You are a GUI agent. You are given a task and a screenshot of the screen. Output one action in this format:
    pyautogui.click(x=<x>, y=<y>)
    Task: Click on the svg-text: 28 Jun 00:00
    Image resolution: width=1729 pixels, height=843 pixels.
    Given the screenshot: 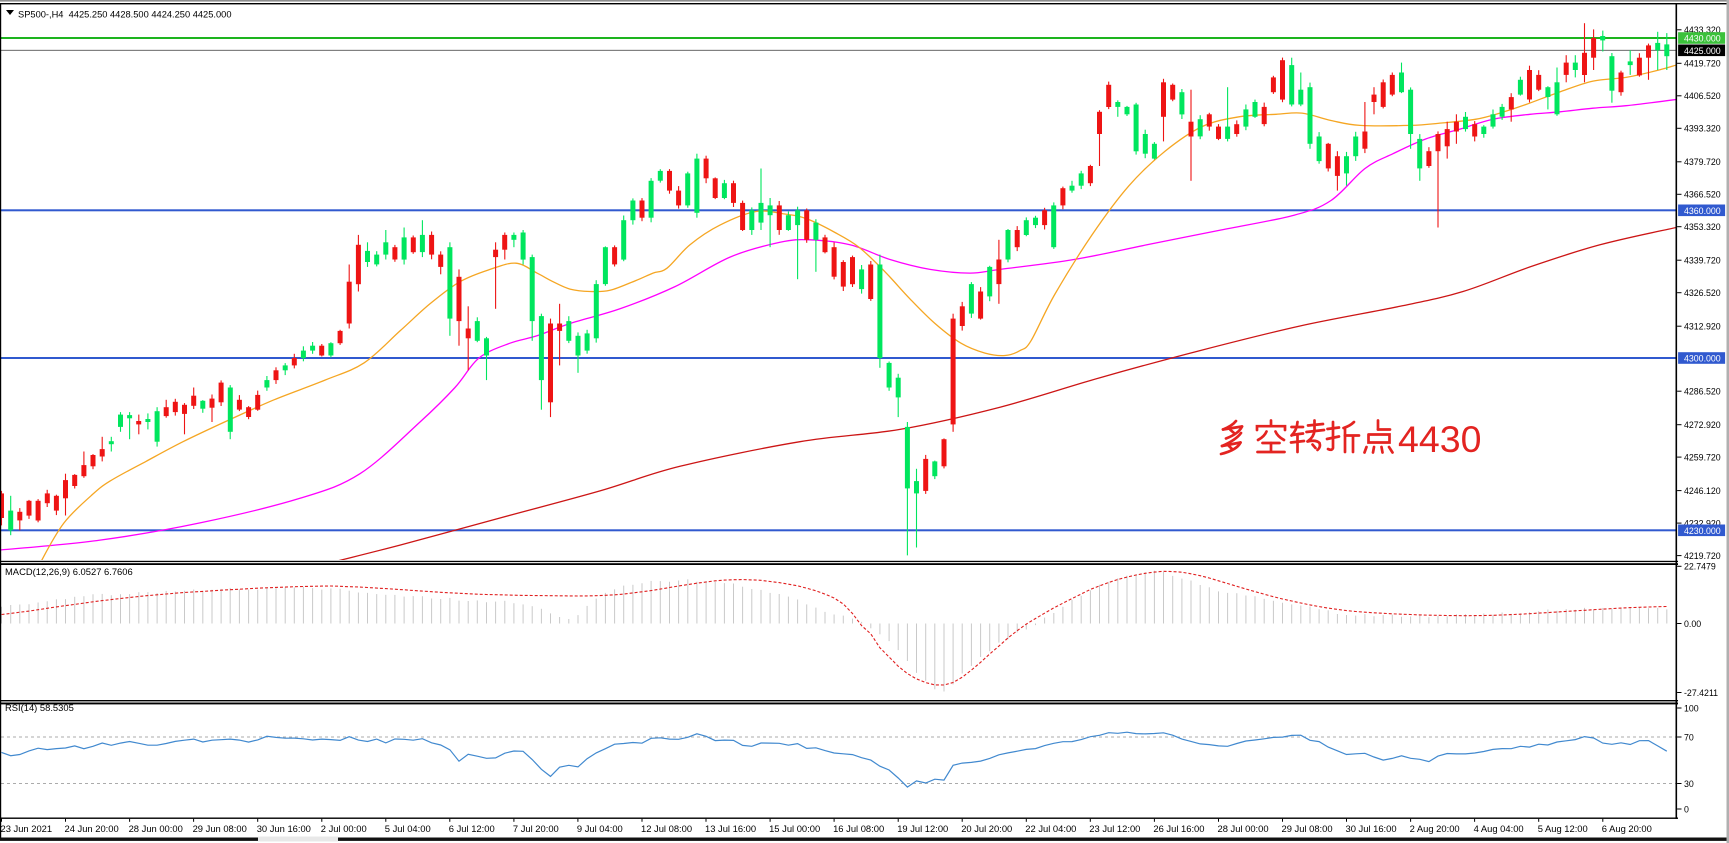 What is the action you would take?
    pyautogui.click(x=156, y=828)
    